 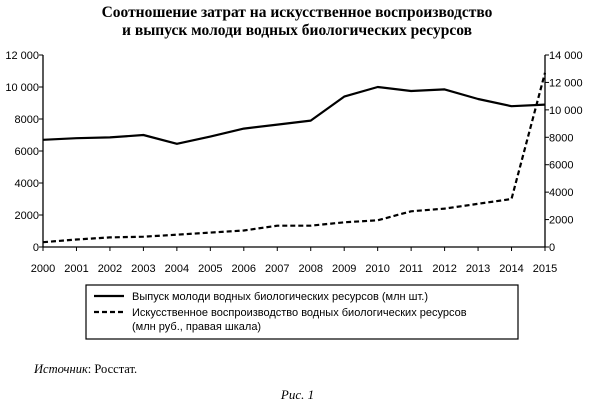 I want to click on right-tick-label: 12 000, so click(x=566, y=83).